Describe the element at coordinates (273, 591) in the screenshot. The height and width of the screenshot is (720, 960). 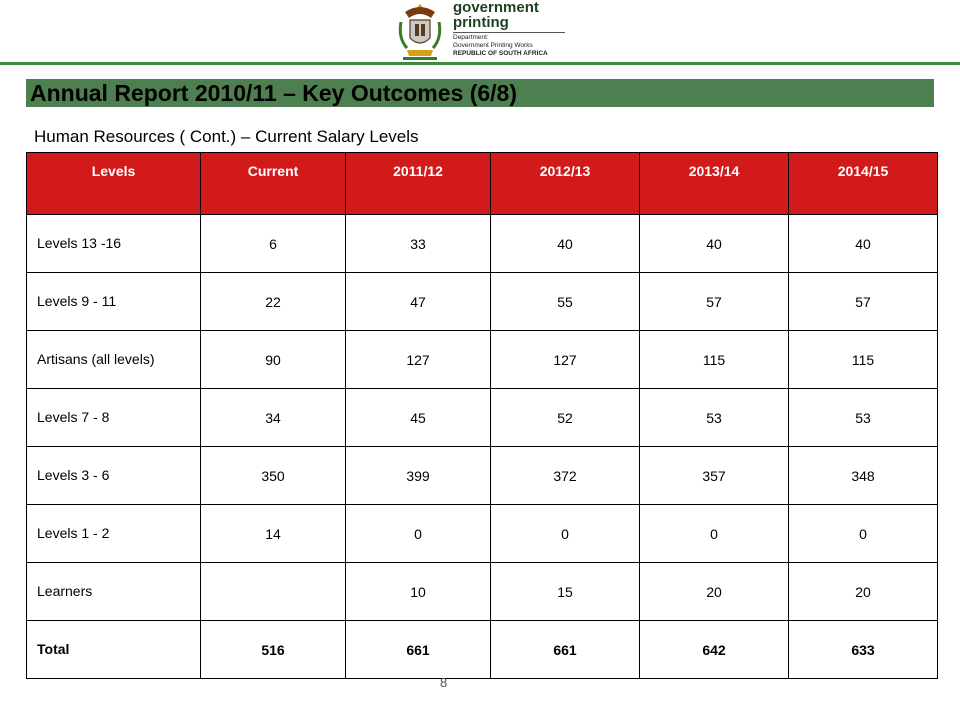
I see `cell-current` at that location.